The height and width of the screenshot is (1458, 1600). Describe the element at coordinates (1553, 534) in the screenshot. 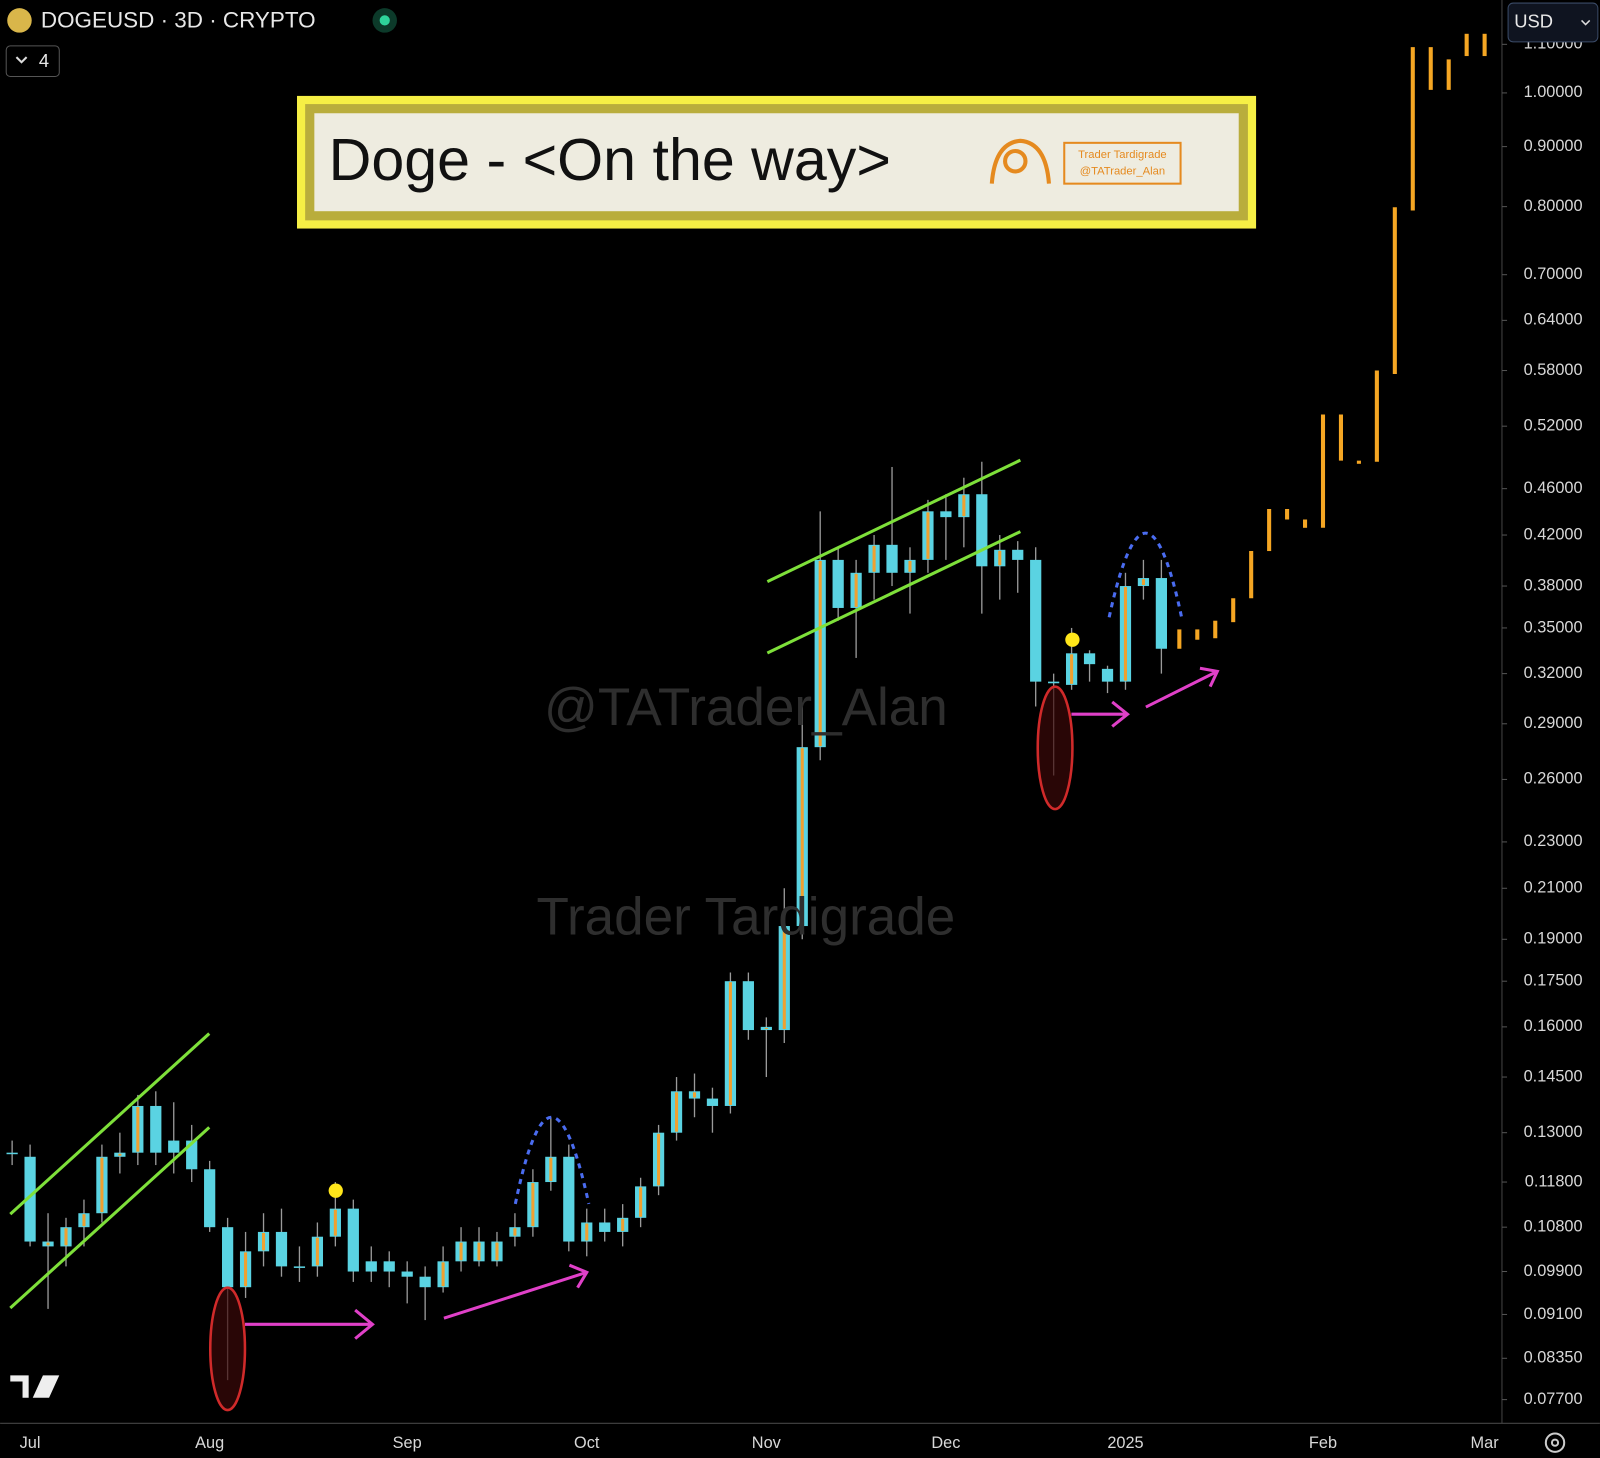

I see `y-tick-label: 0.42000` at that location.